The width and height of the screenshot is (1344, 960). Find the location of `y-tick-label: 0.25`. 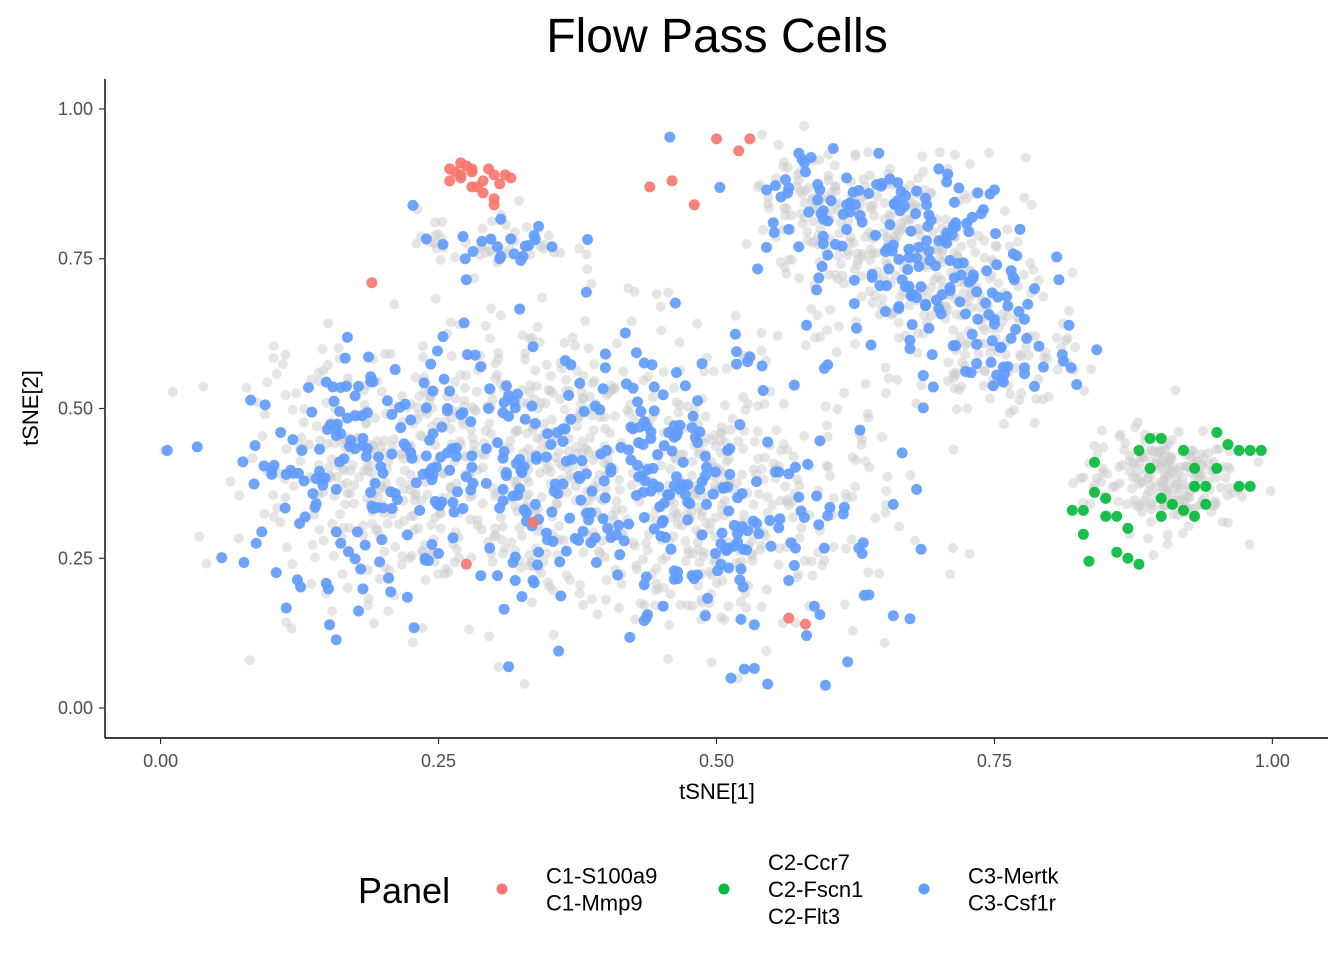

y-tick-label: 0.25 is located at coordinates (75, 558).